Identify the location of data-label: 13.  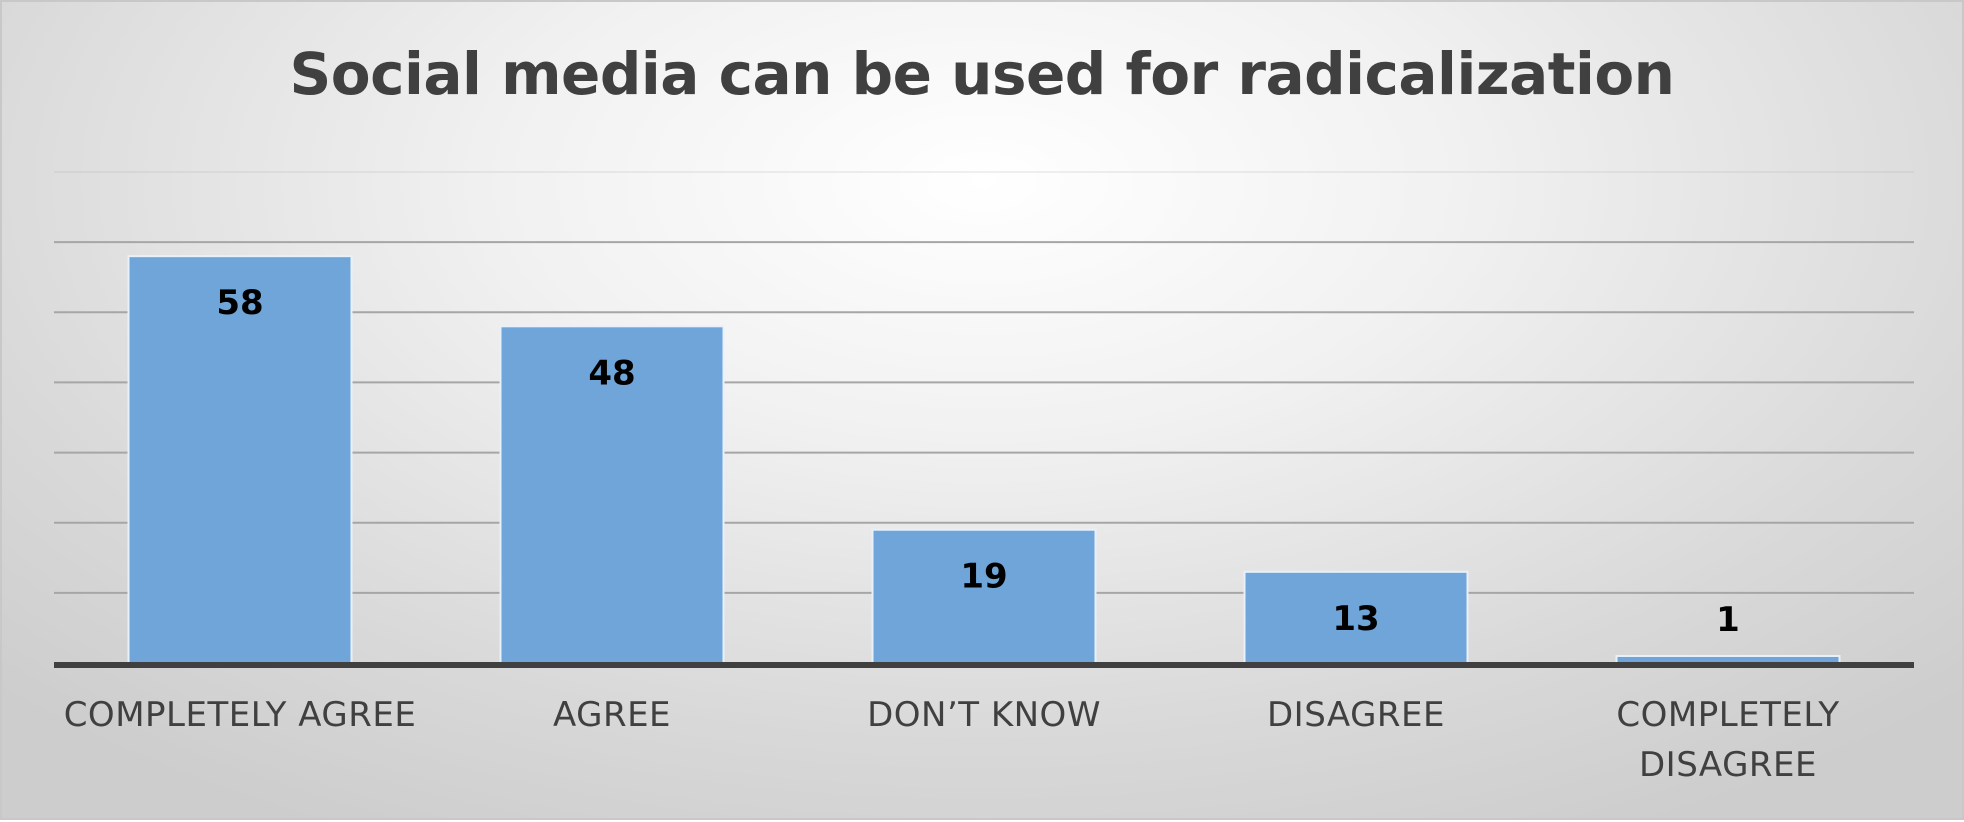
(1355, 619).